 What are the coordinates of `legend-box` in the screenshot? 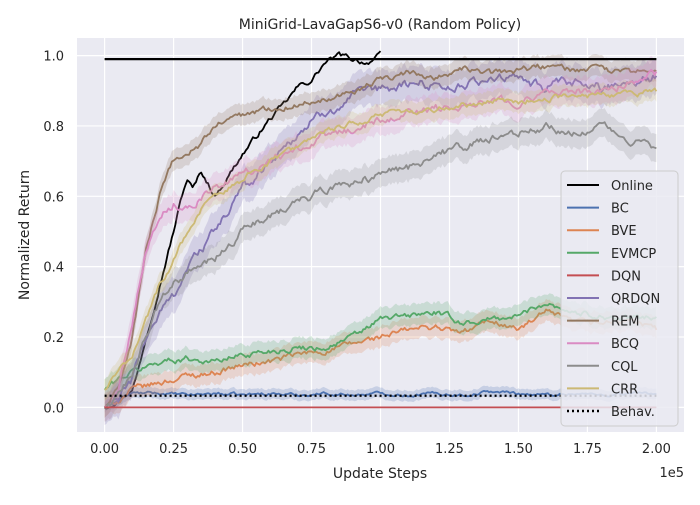 It's located at (619, 298).